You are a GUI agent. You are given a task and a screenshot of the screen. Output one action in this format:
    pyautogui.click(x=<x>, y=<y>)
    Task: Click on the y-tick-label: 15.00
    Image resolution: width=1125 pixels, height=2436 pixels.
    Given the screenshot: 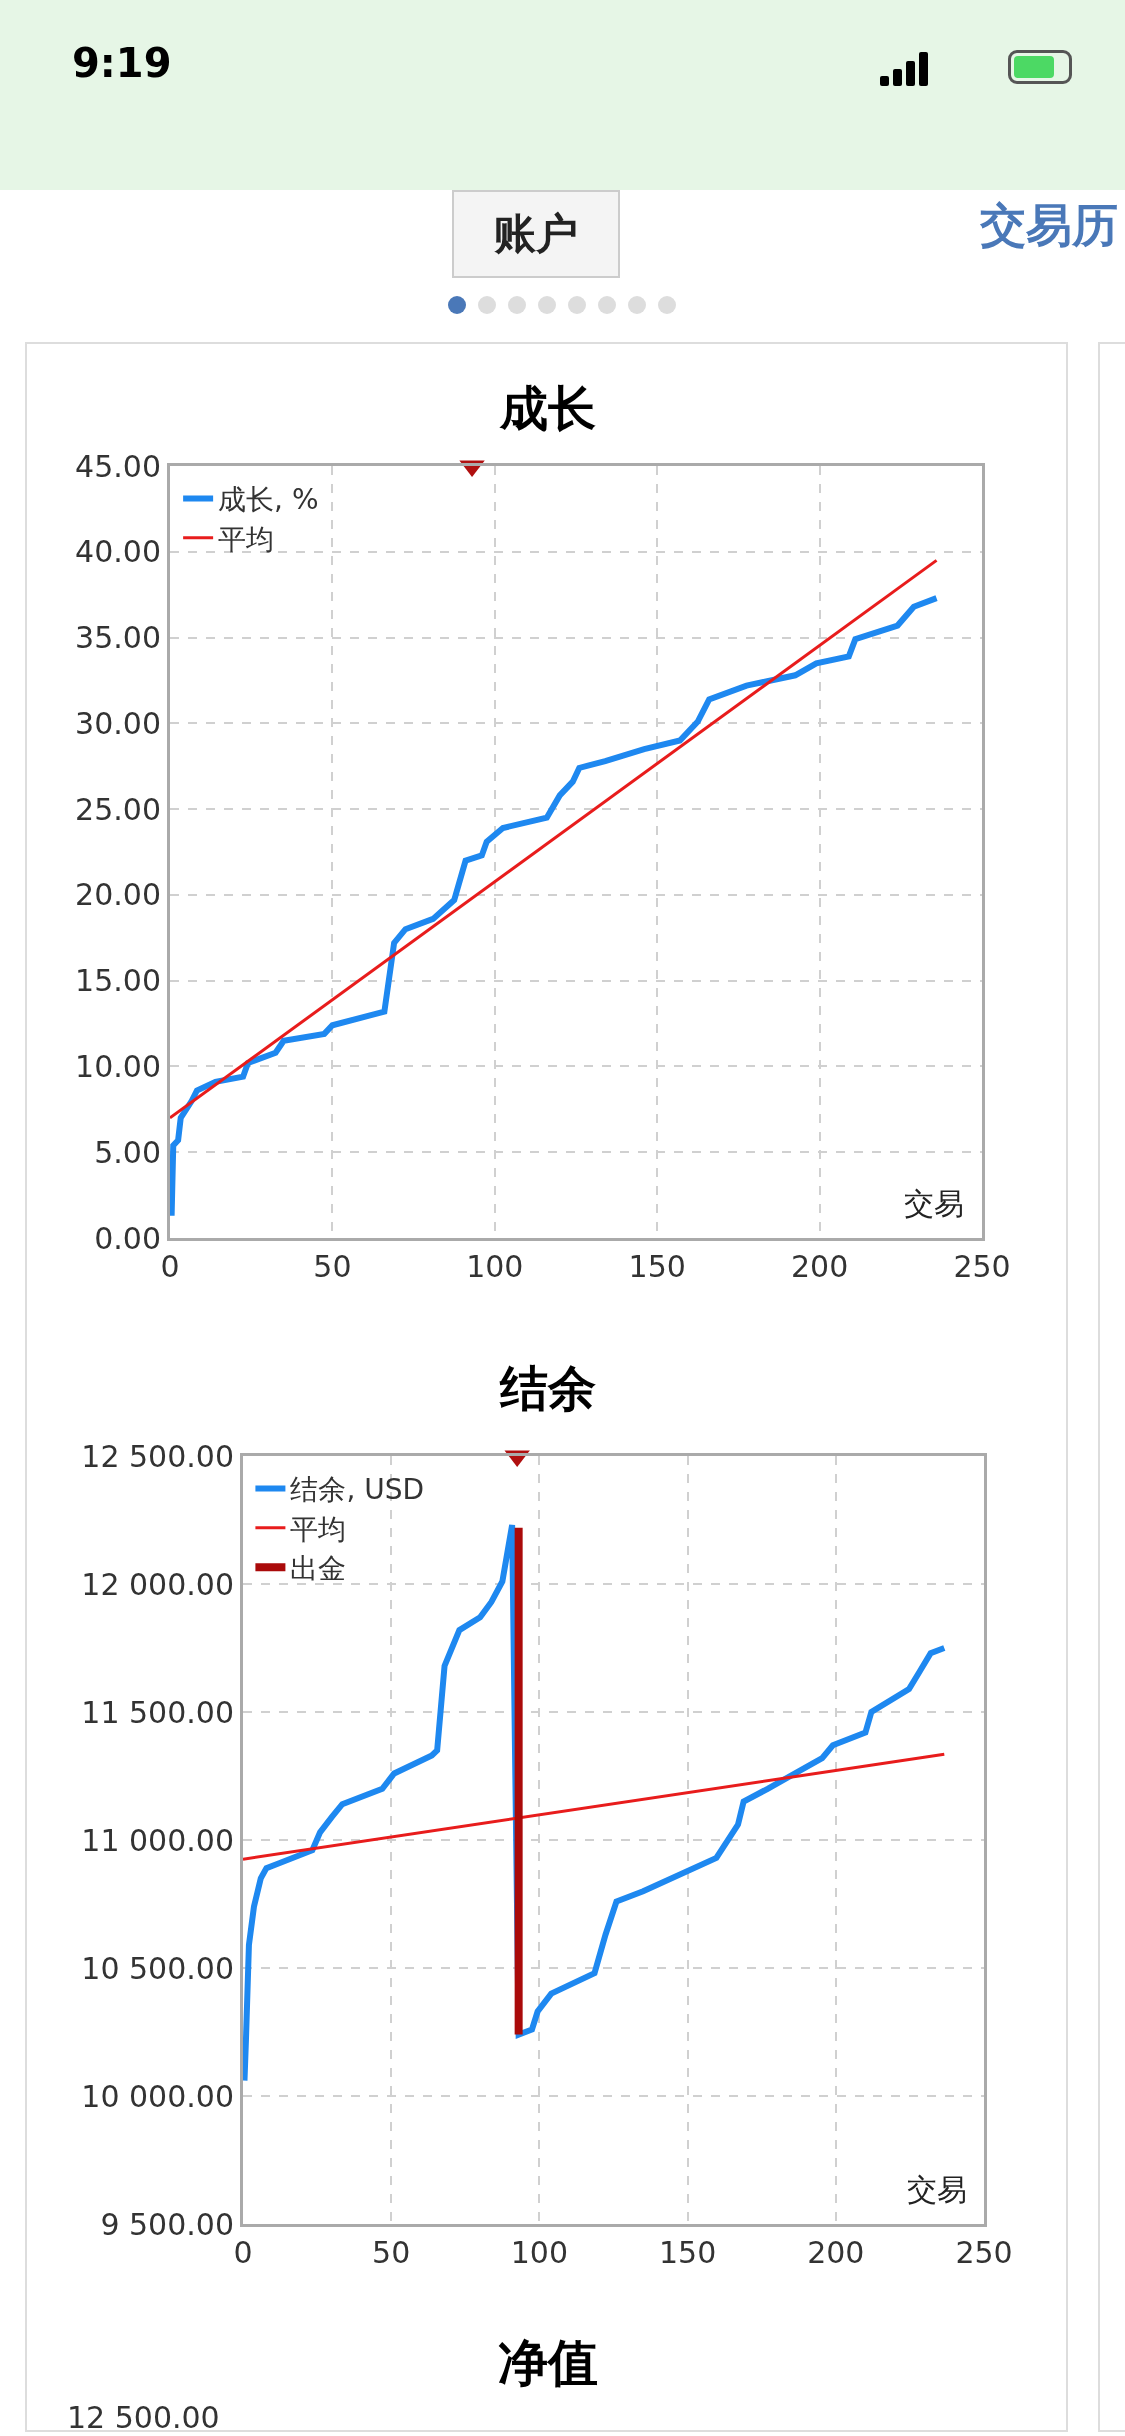 What is the action you would take?
    pyautogui.click(x=118, y=981)
    